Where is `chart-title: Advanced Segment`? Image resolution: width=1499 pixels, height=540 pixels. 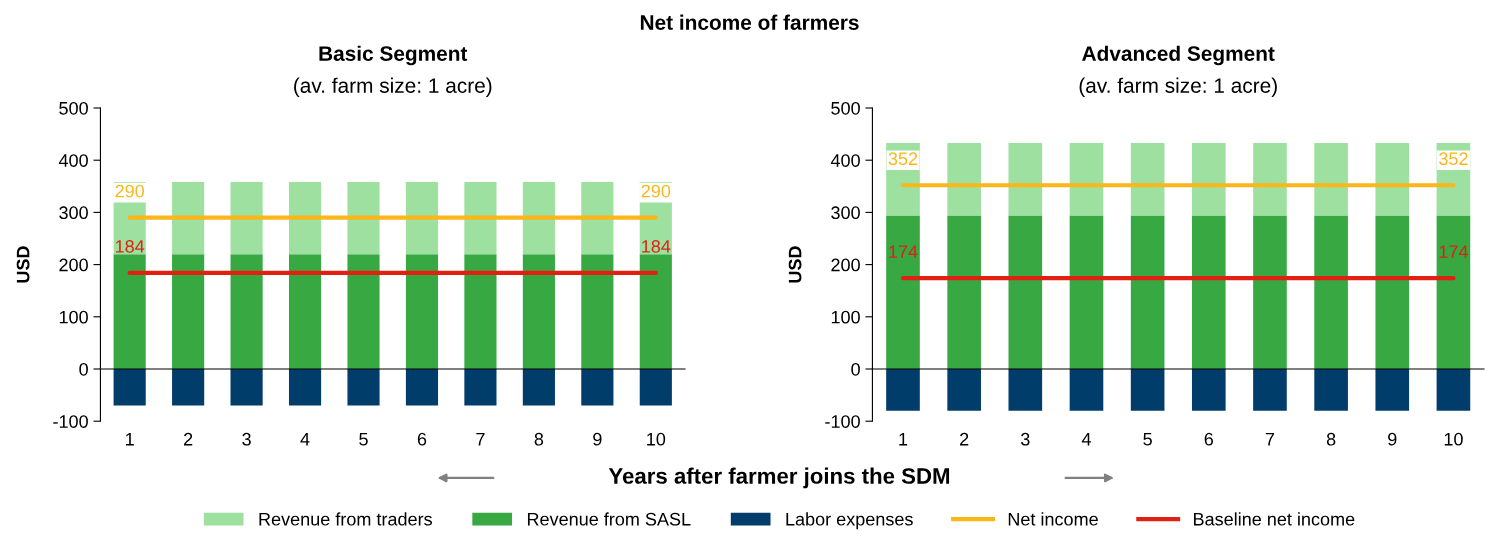
chart-title: Advanced Segment is located at coordinates (1178, 55).